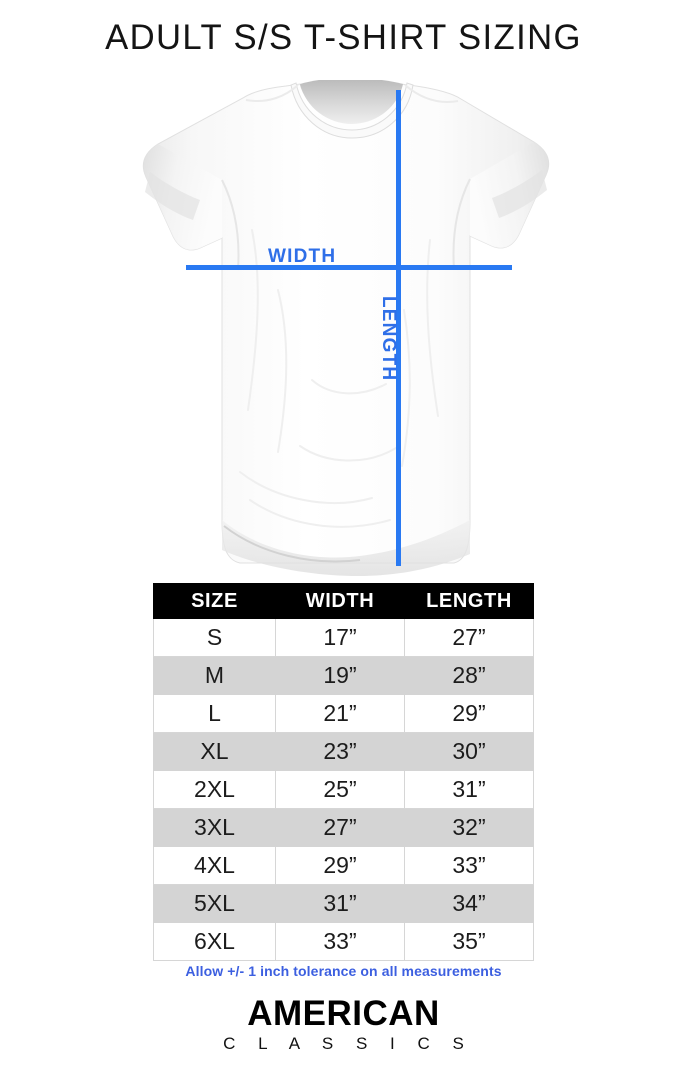  I want to click on cell-width: 19”, so click(340, 675).